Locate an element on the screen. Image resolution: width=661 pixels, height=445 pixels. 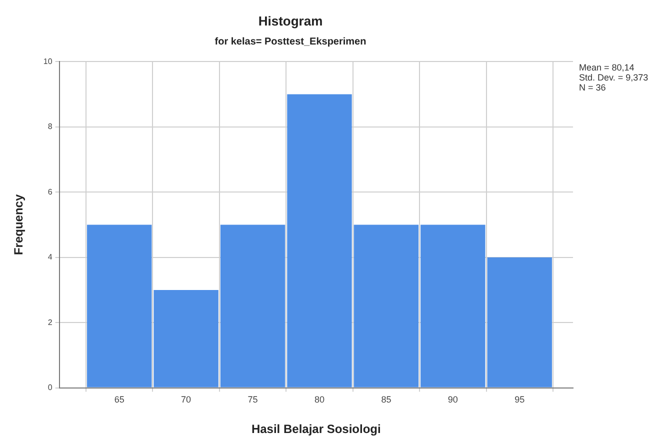
text: N = 36 is located at coordinates (592, 87).